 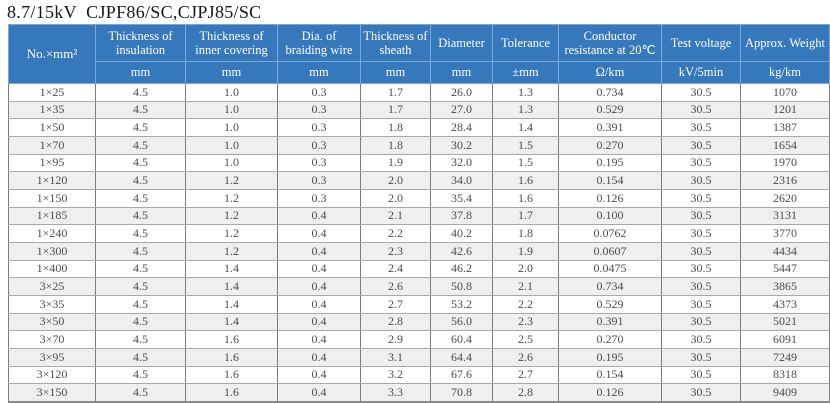 What do you see at coordinates (461, 92) in the screenshot?
I see `cell: 26.0` at bounding box center [461, 92].